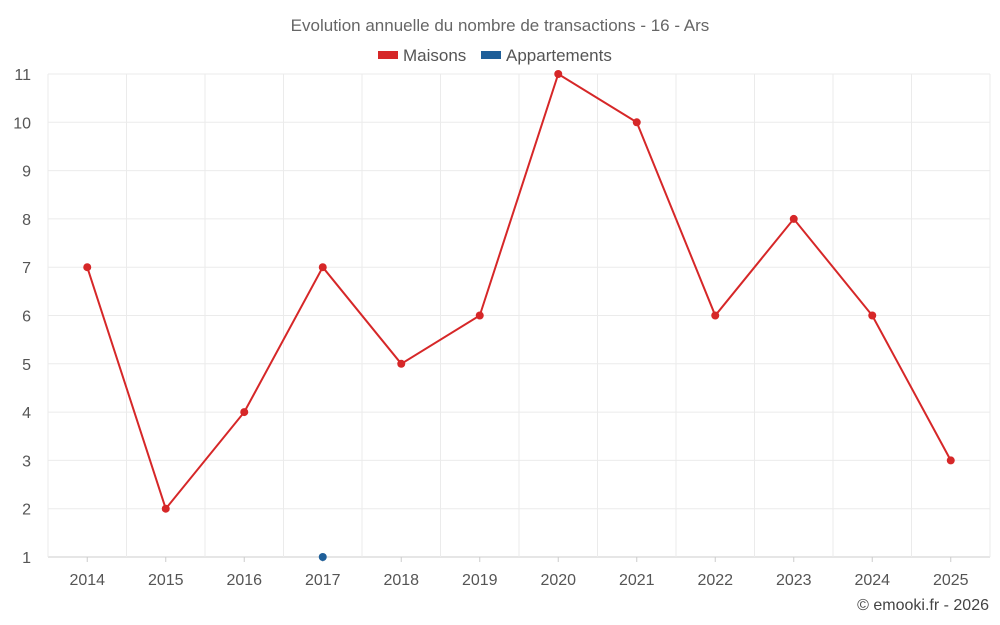  What do you see at coordinates (26, 461) in the screenshot?
I see `y-tick-label-2: 3` at bounding box center [26, 461].